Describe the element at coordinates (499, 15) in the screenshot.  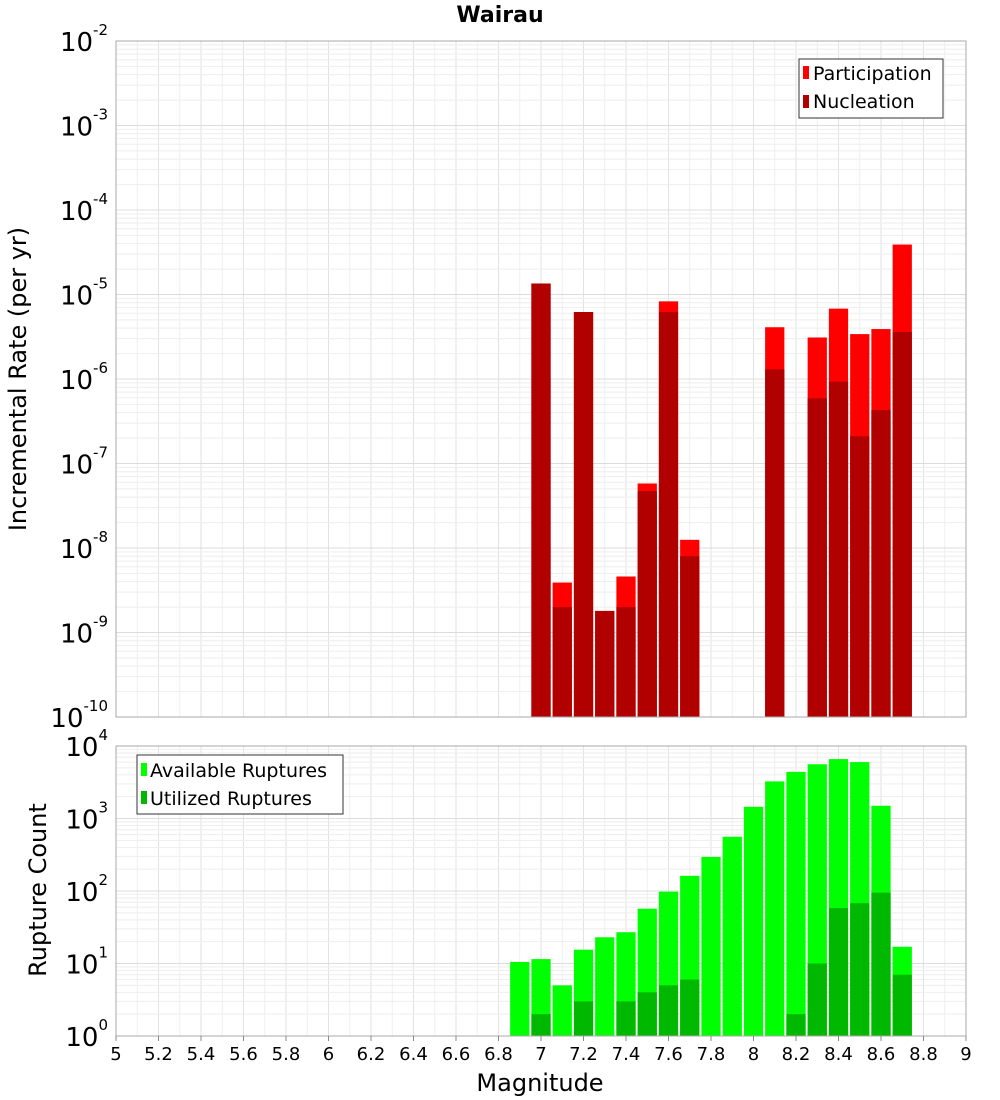
I see `chart-title: Wairau` at that location.